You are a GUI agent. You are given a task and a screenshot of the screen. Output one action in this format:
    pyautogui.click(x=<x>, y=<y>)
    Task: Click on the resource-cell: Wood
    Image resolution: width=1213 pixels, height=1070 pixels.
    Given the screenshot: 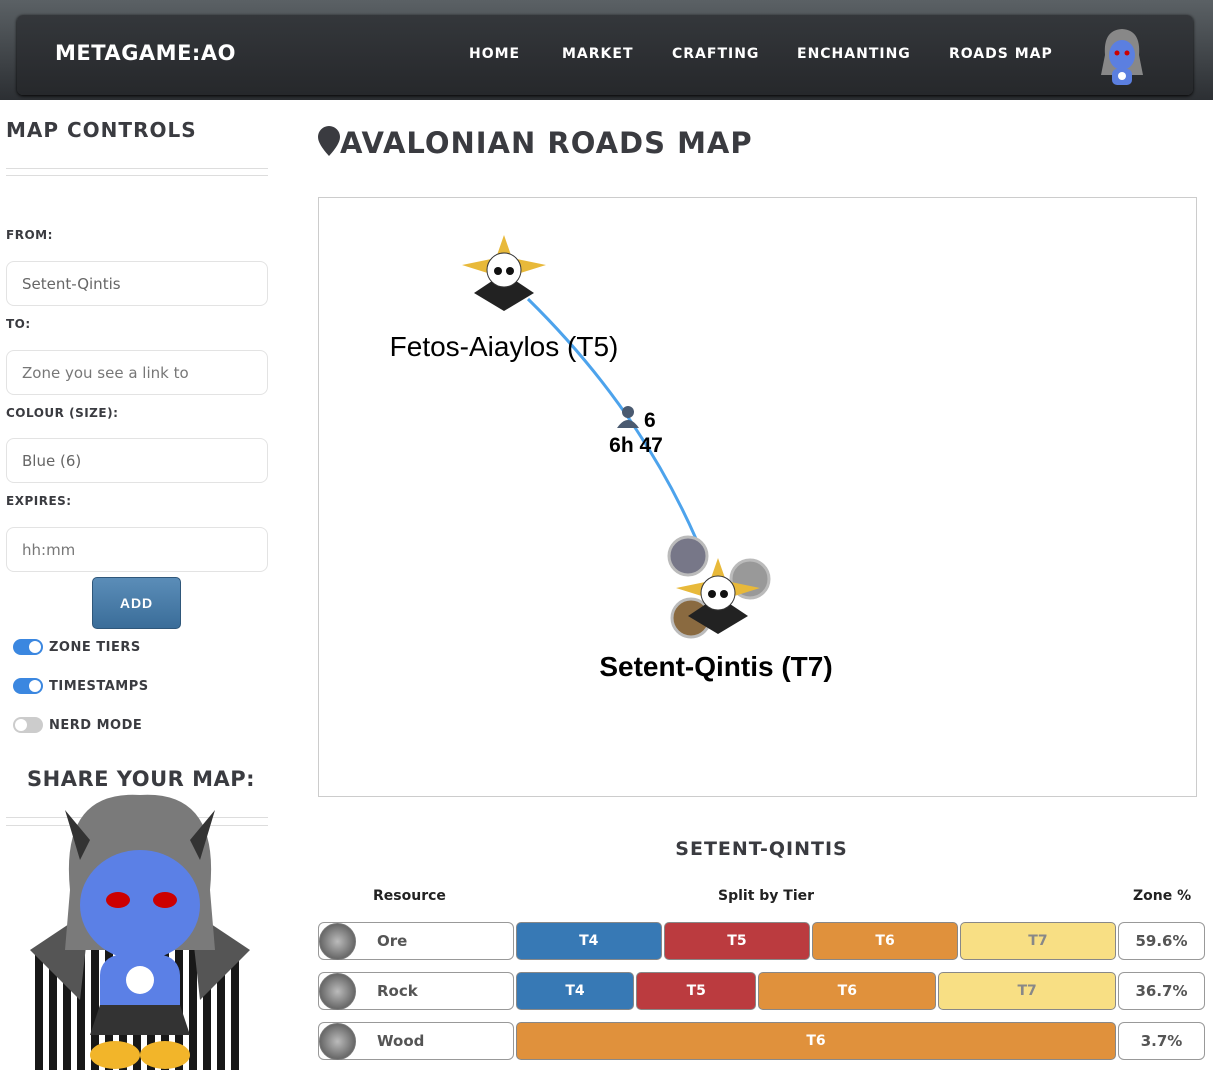 What is the action you would take?
    pyautogui.click(x=416, y=1041)
    